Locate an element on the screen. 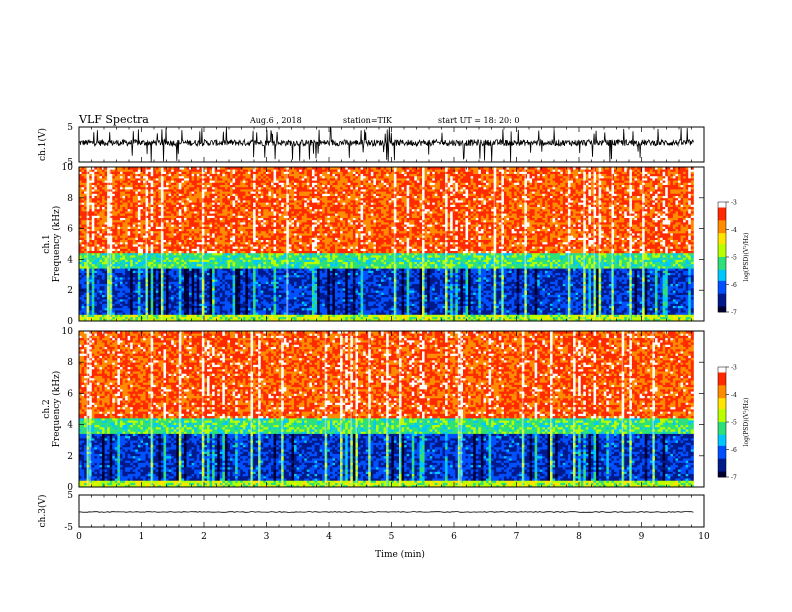 The height and width of the screenshot is (612, 792). y-tick-label: 5 is located at coordinates (70, 128).